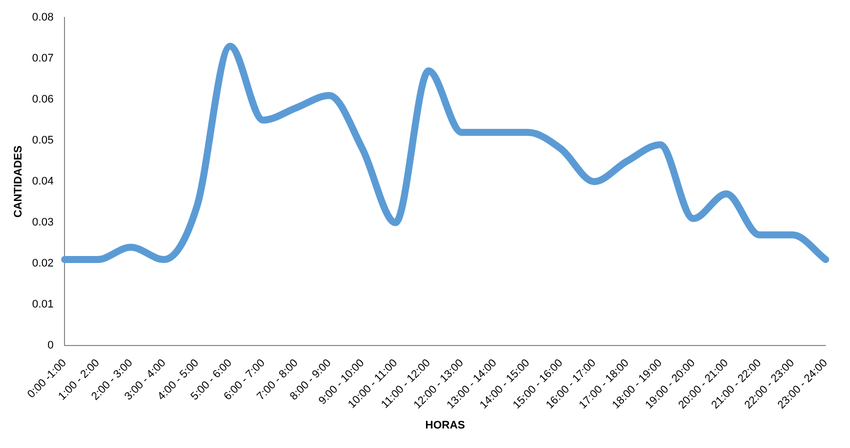 The height and width of the screenshot is (448, 850). What do you see at coordinates (43, 100) in the screenshot?
I see `y-tick-label: 0.06` at bounding box center [43, 100].